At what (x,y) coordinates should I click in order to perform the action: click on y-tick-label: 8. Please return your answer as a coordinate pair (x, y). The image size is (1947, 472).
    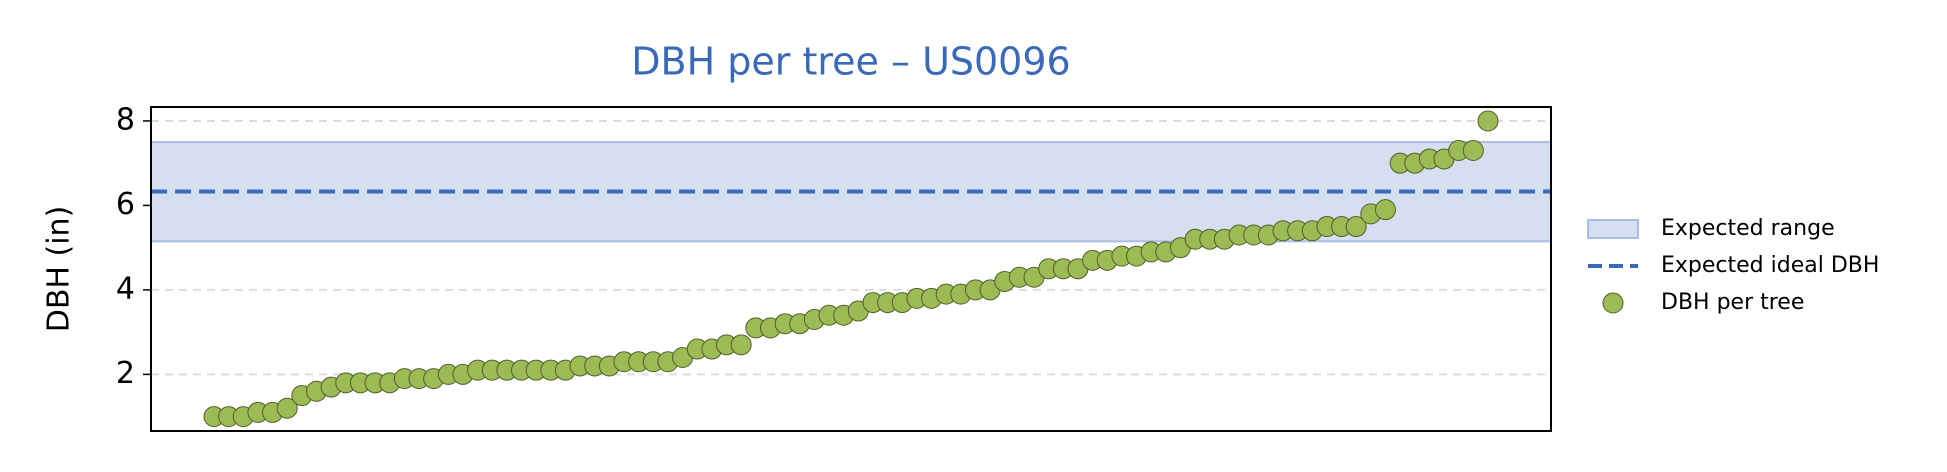
    Looking at the image, I should click on (125, 119).